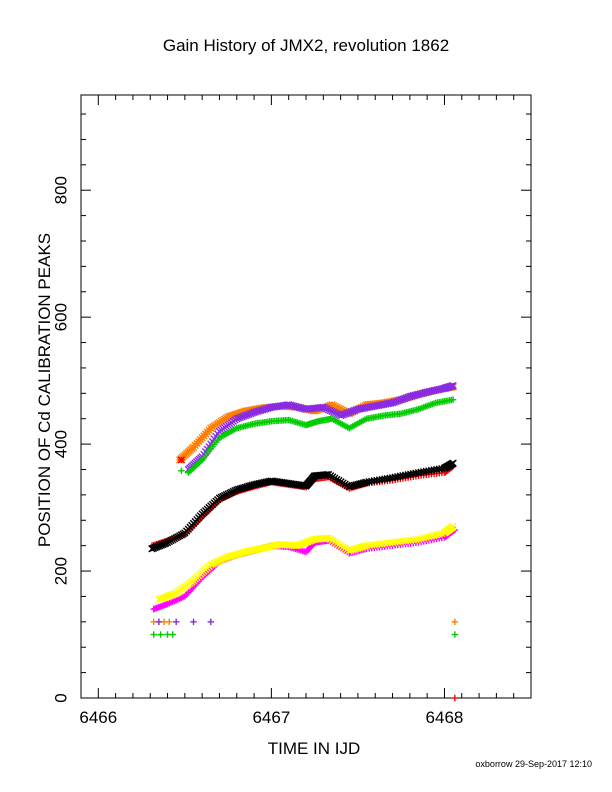 Image resolution: width=612 pixels, height=792 pixels. I want to click on y-tick-label: 0, so click(60, 697).